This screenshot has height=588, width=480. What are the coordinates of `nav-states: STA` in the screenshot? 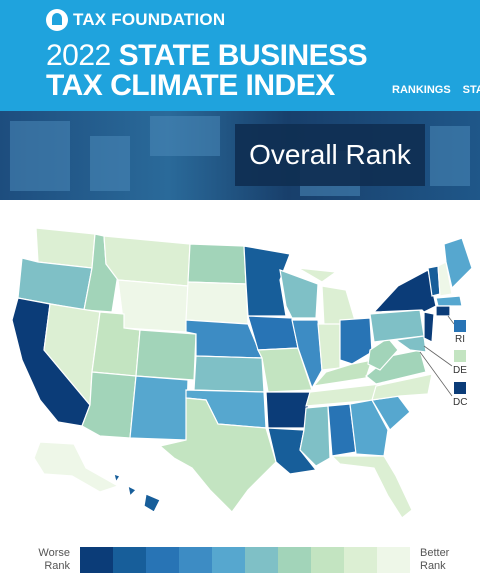 It's located at (471, 90).